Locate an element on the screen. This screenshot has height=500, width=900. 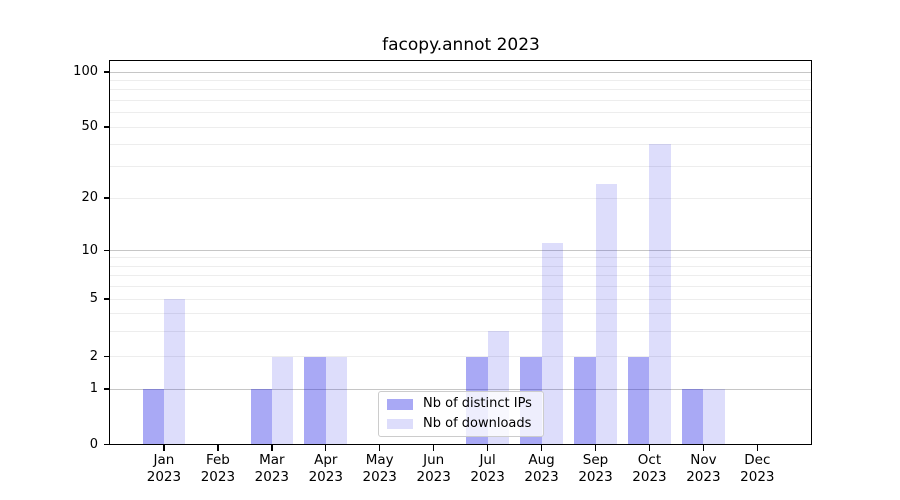
bar-downloads-mar is located at coordinates (282, 400).